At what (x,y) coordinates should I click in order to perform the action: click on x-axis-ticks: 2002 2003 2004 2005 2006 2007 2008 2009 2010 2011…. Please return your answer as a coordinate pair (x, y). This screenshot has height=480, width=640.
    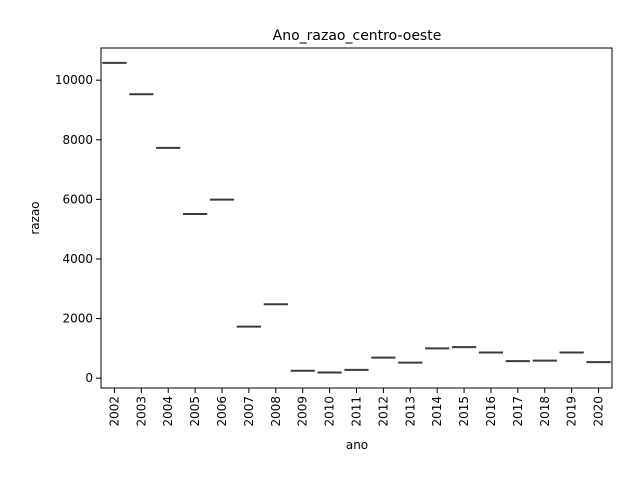
    Looking at the image, I should click on (356, 407).